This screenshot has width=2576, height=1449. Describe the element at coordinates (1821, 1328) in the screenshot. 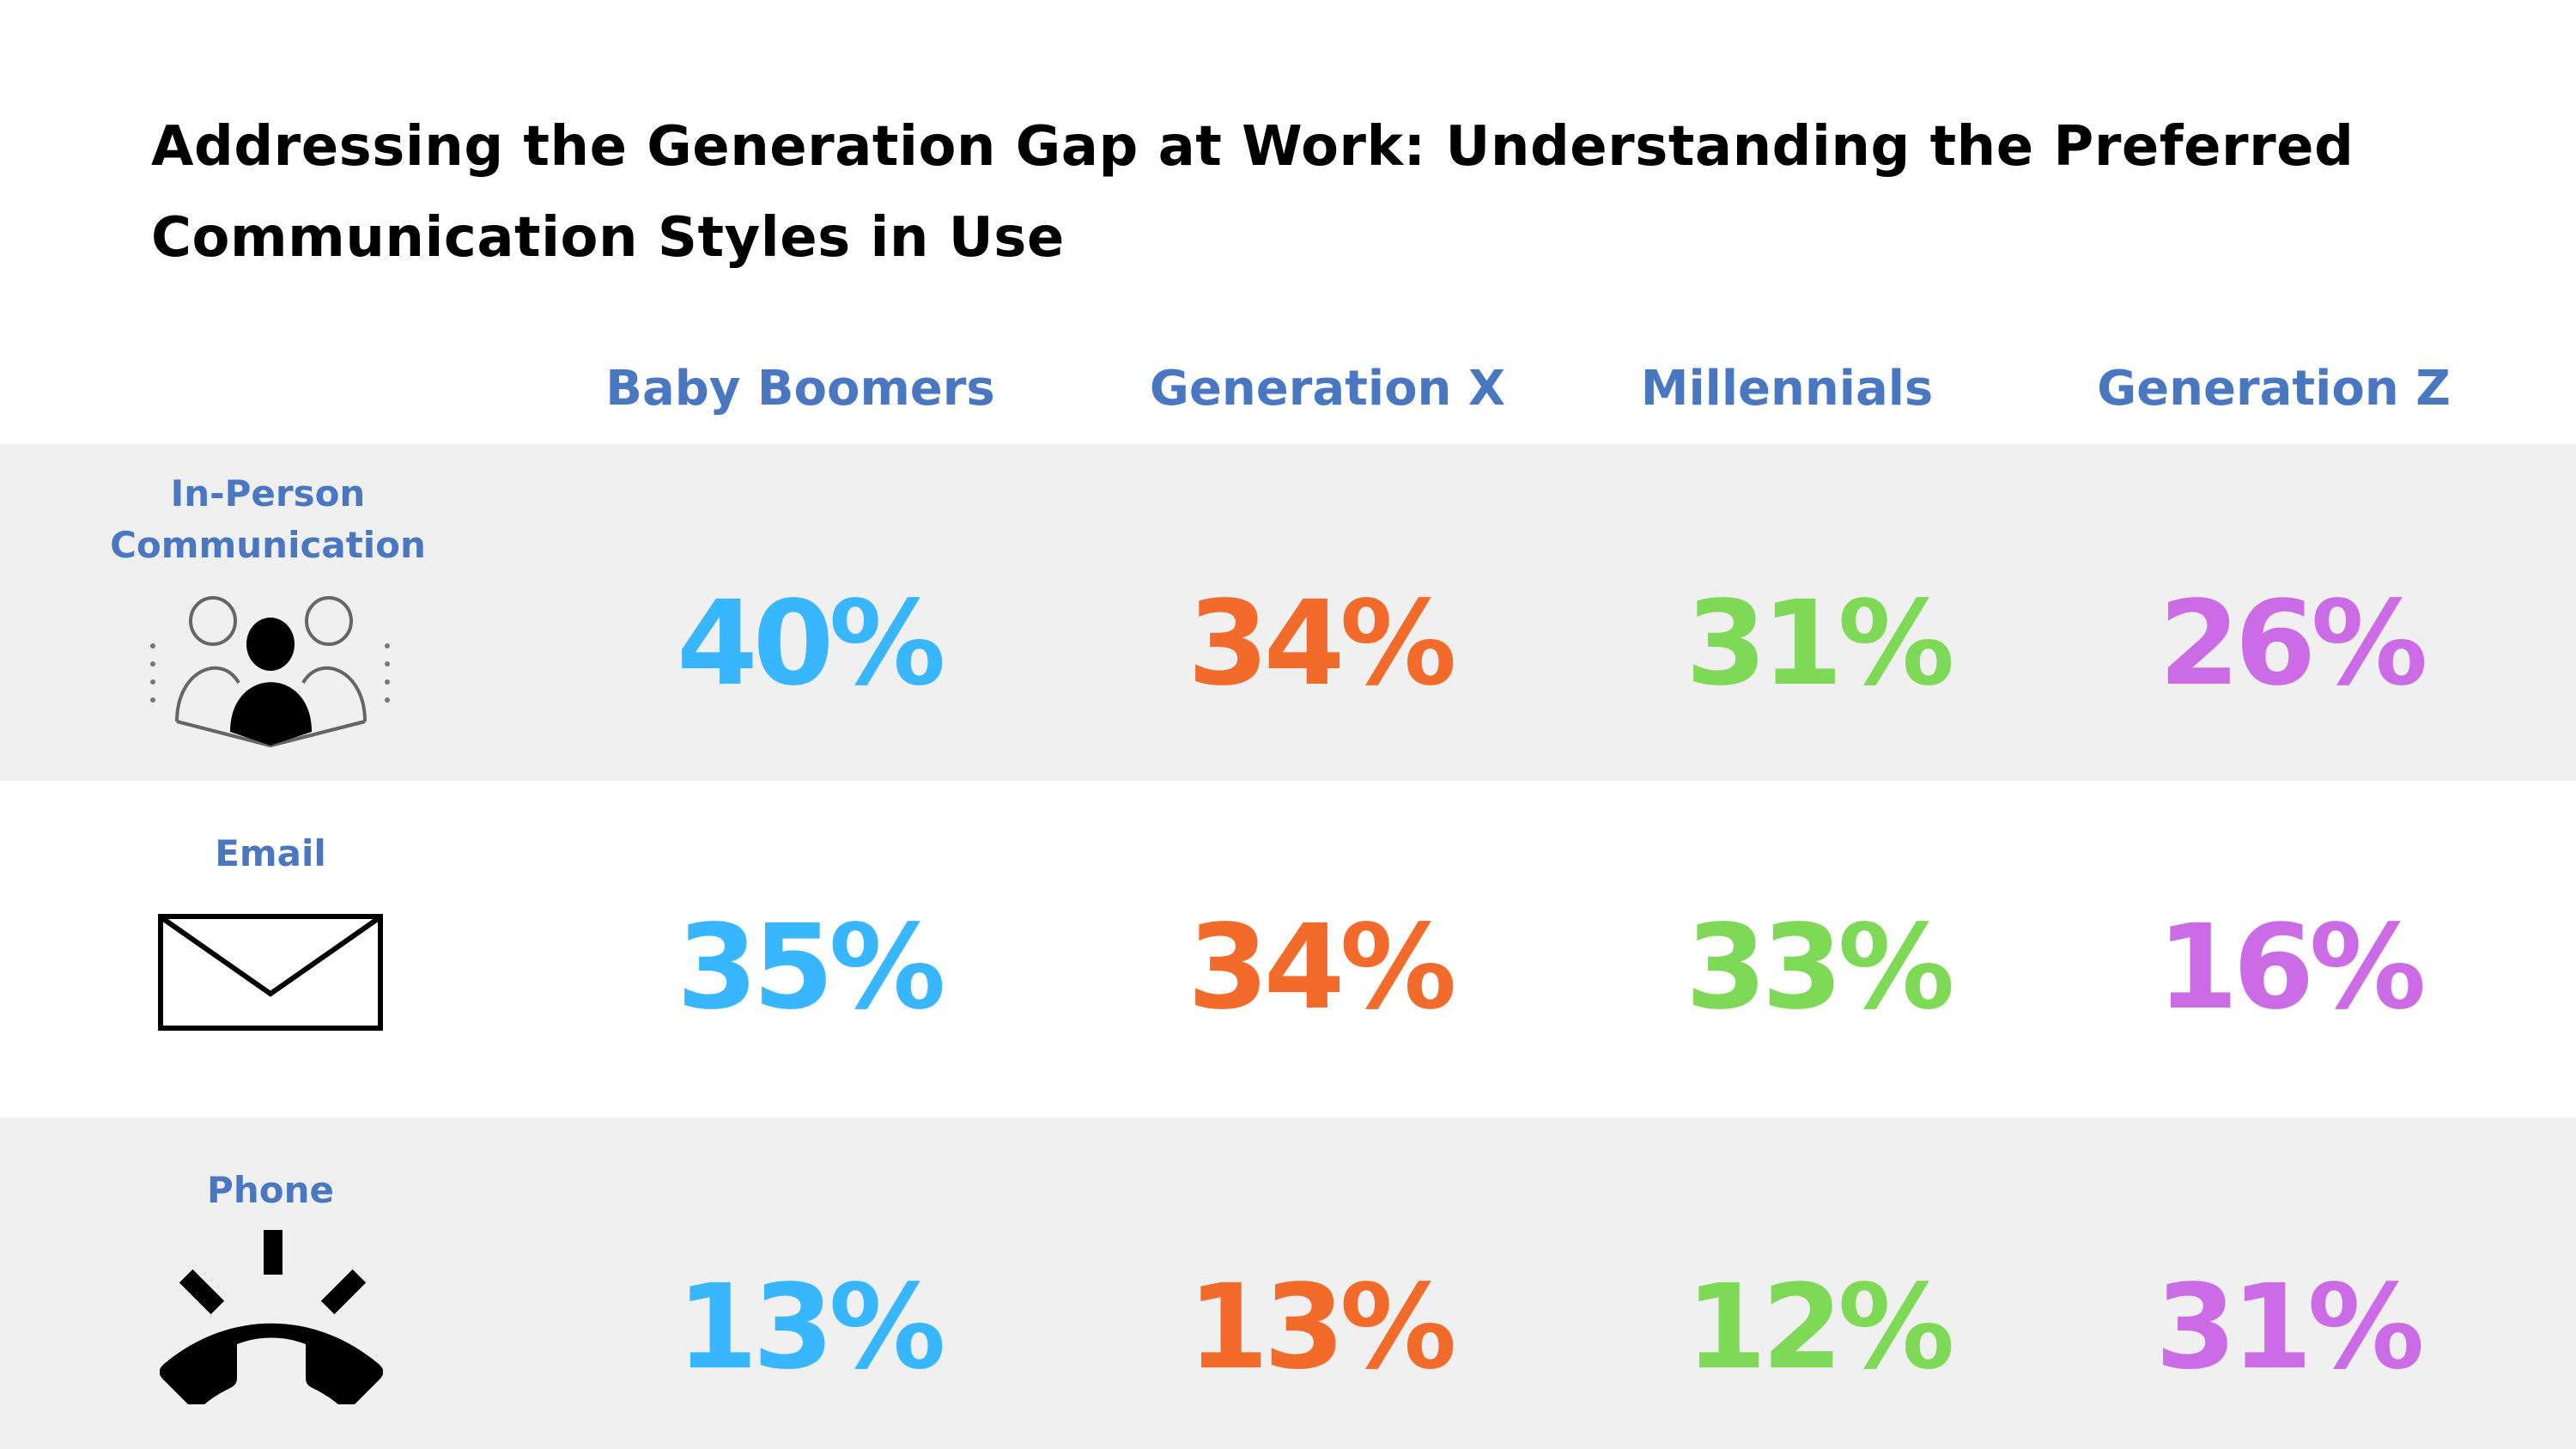

I see `value-phone-millennials: 12%` at that location.